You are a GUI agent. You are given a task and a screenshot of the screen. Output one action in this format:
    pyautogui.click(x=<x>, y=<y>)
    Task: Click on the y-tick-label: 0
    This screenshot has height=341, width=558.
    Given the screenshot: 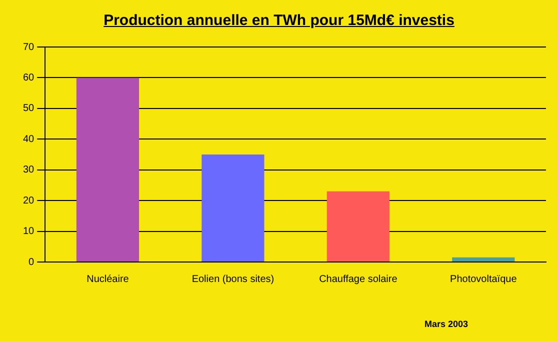 What is the action you would take?
    pyautogui.click(x=31, y=262)
    